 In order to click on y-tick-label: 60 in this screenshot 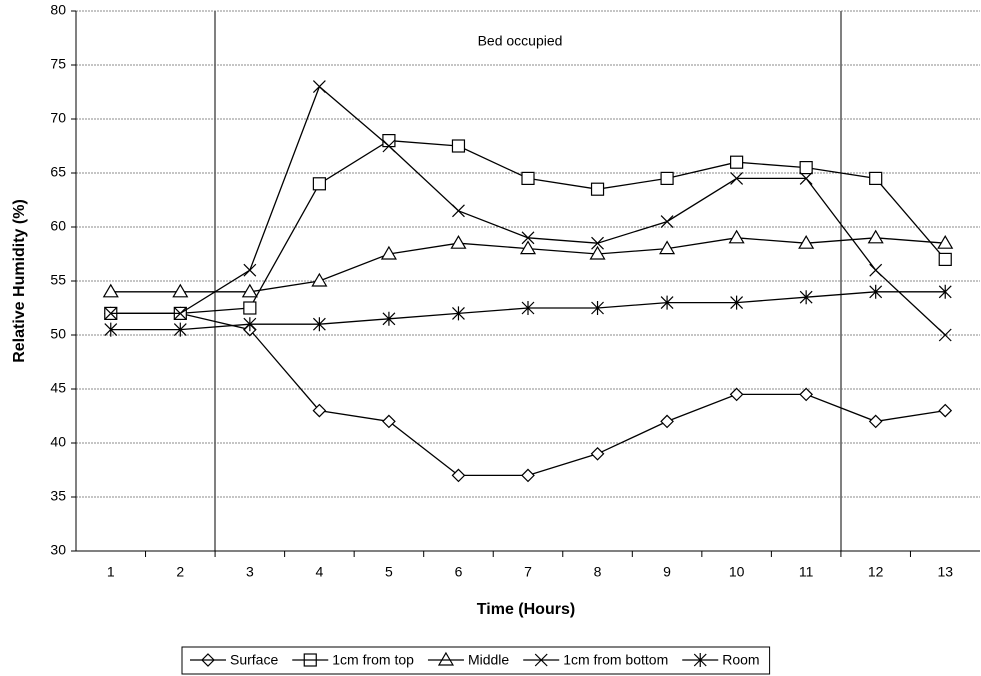, I will do `click(58, 226)`.